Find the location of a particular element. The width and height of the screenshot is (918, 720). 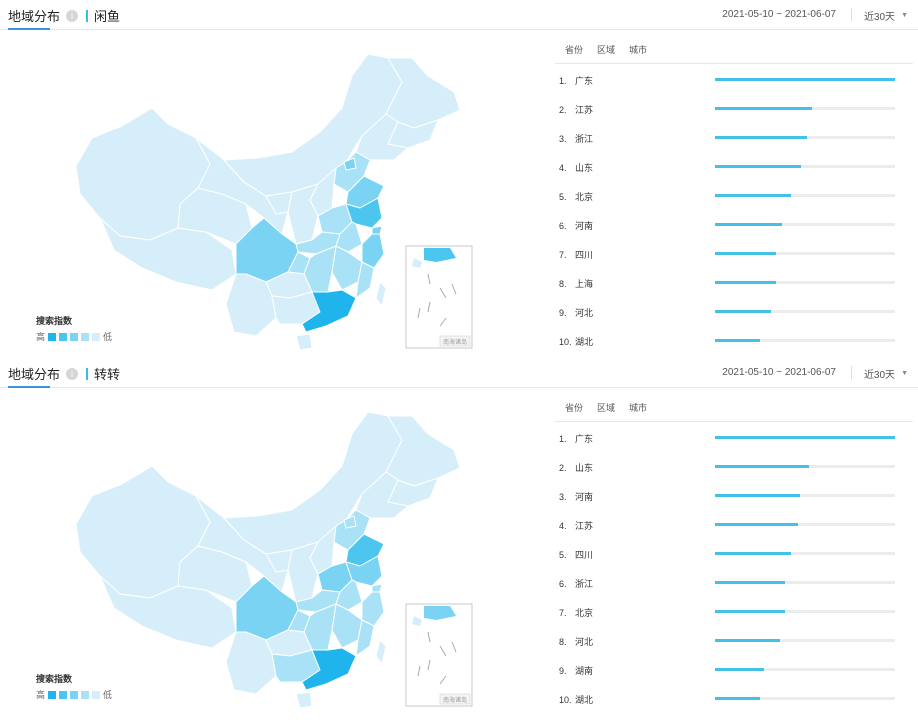

province-name: 浙江 is located at coordinates (584, 584).